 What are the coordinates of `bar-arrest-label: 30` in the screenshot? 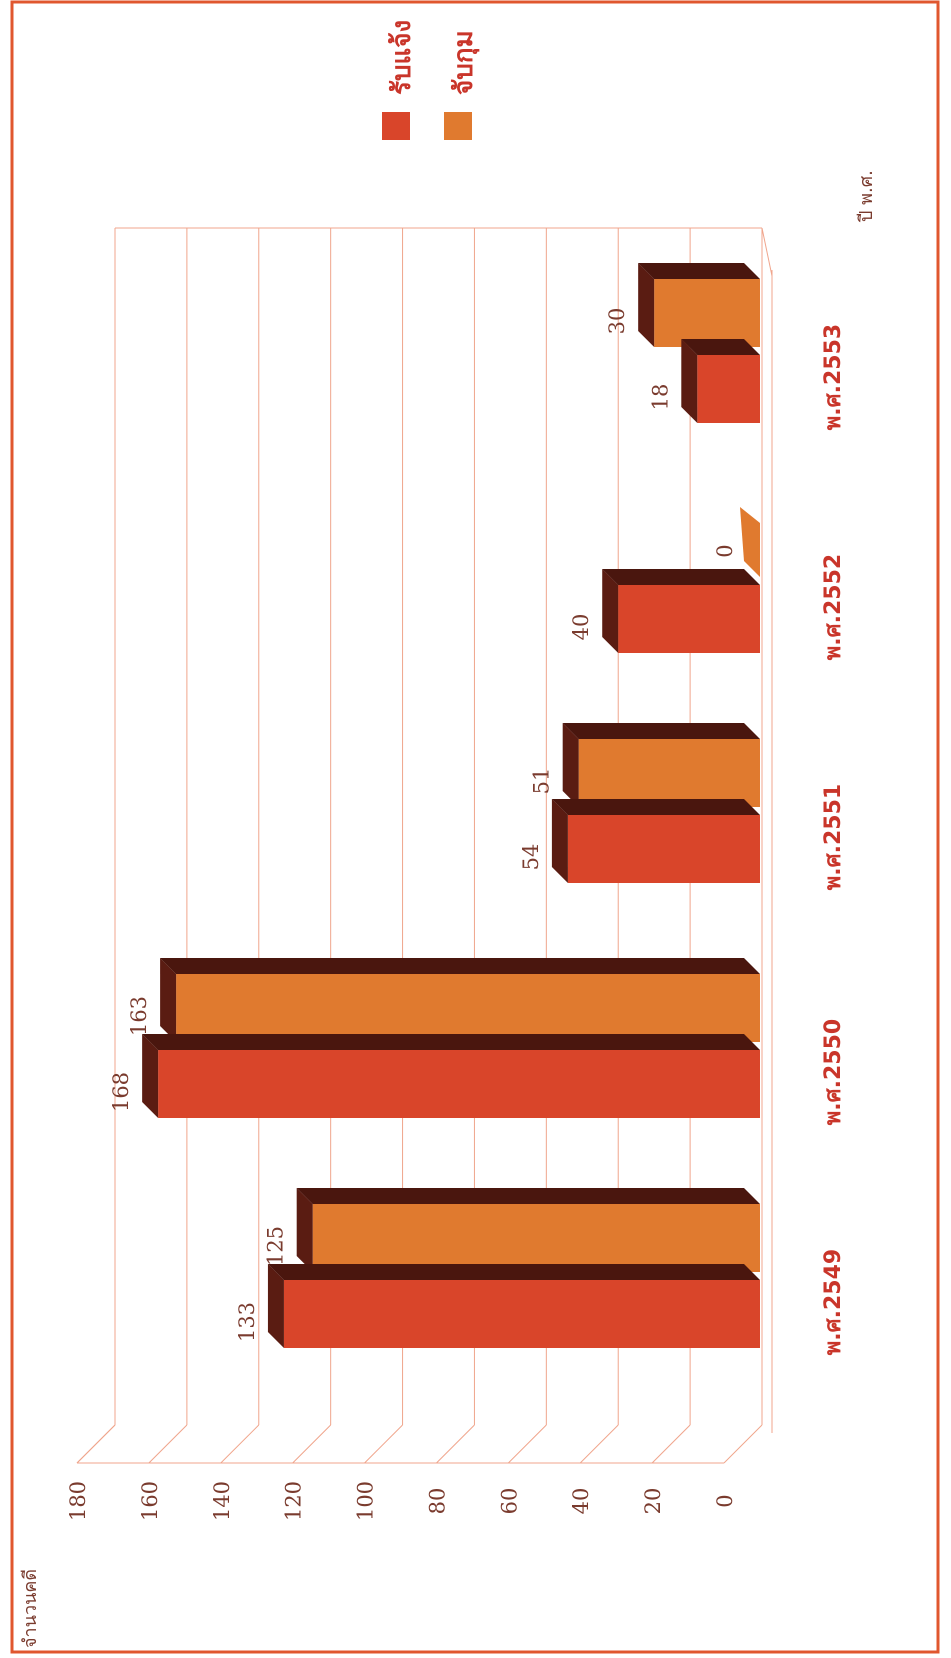 It's located at (617, 321).